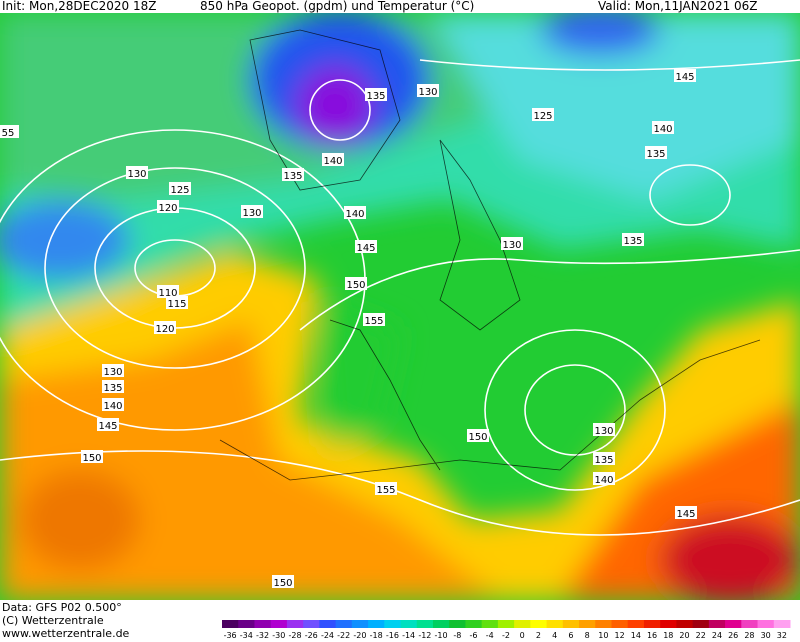  I want to click on colorbar-tick-label: 12, so click(620, 635).